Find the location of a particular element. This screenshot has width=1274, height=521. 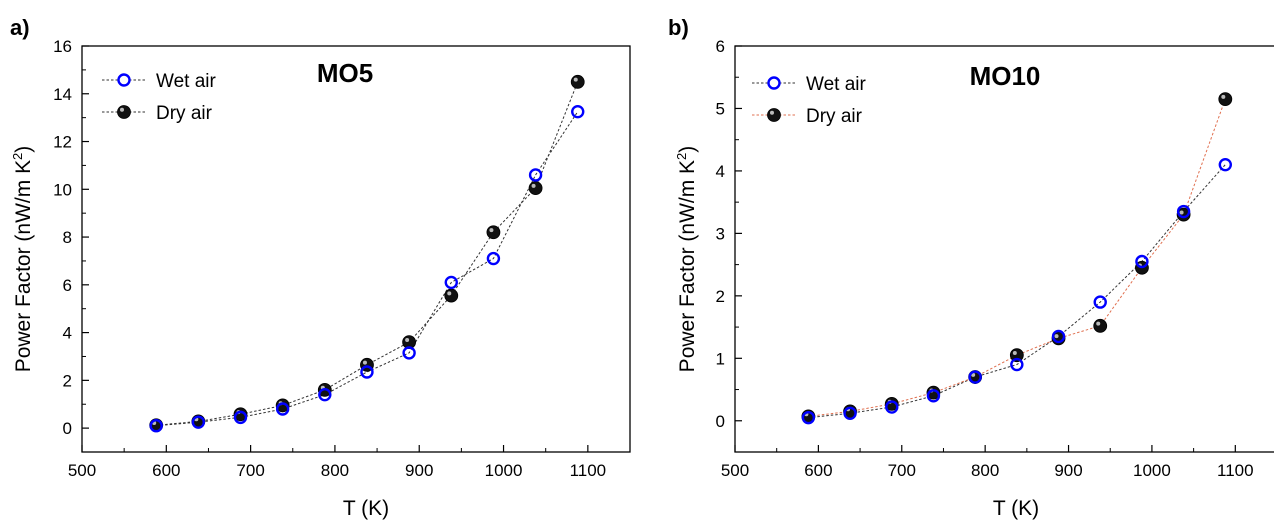

y-tick-label: 8 is located at coordinates (67, 237).